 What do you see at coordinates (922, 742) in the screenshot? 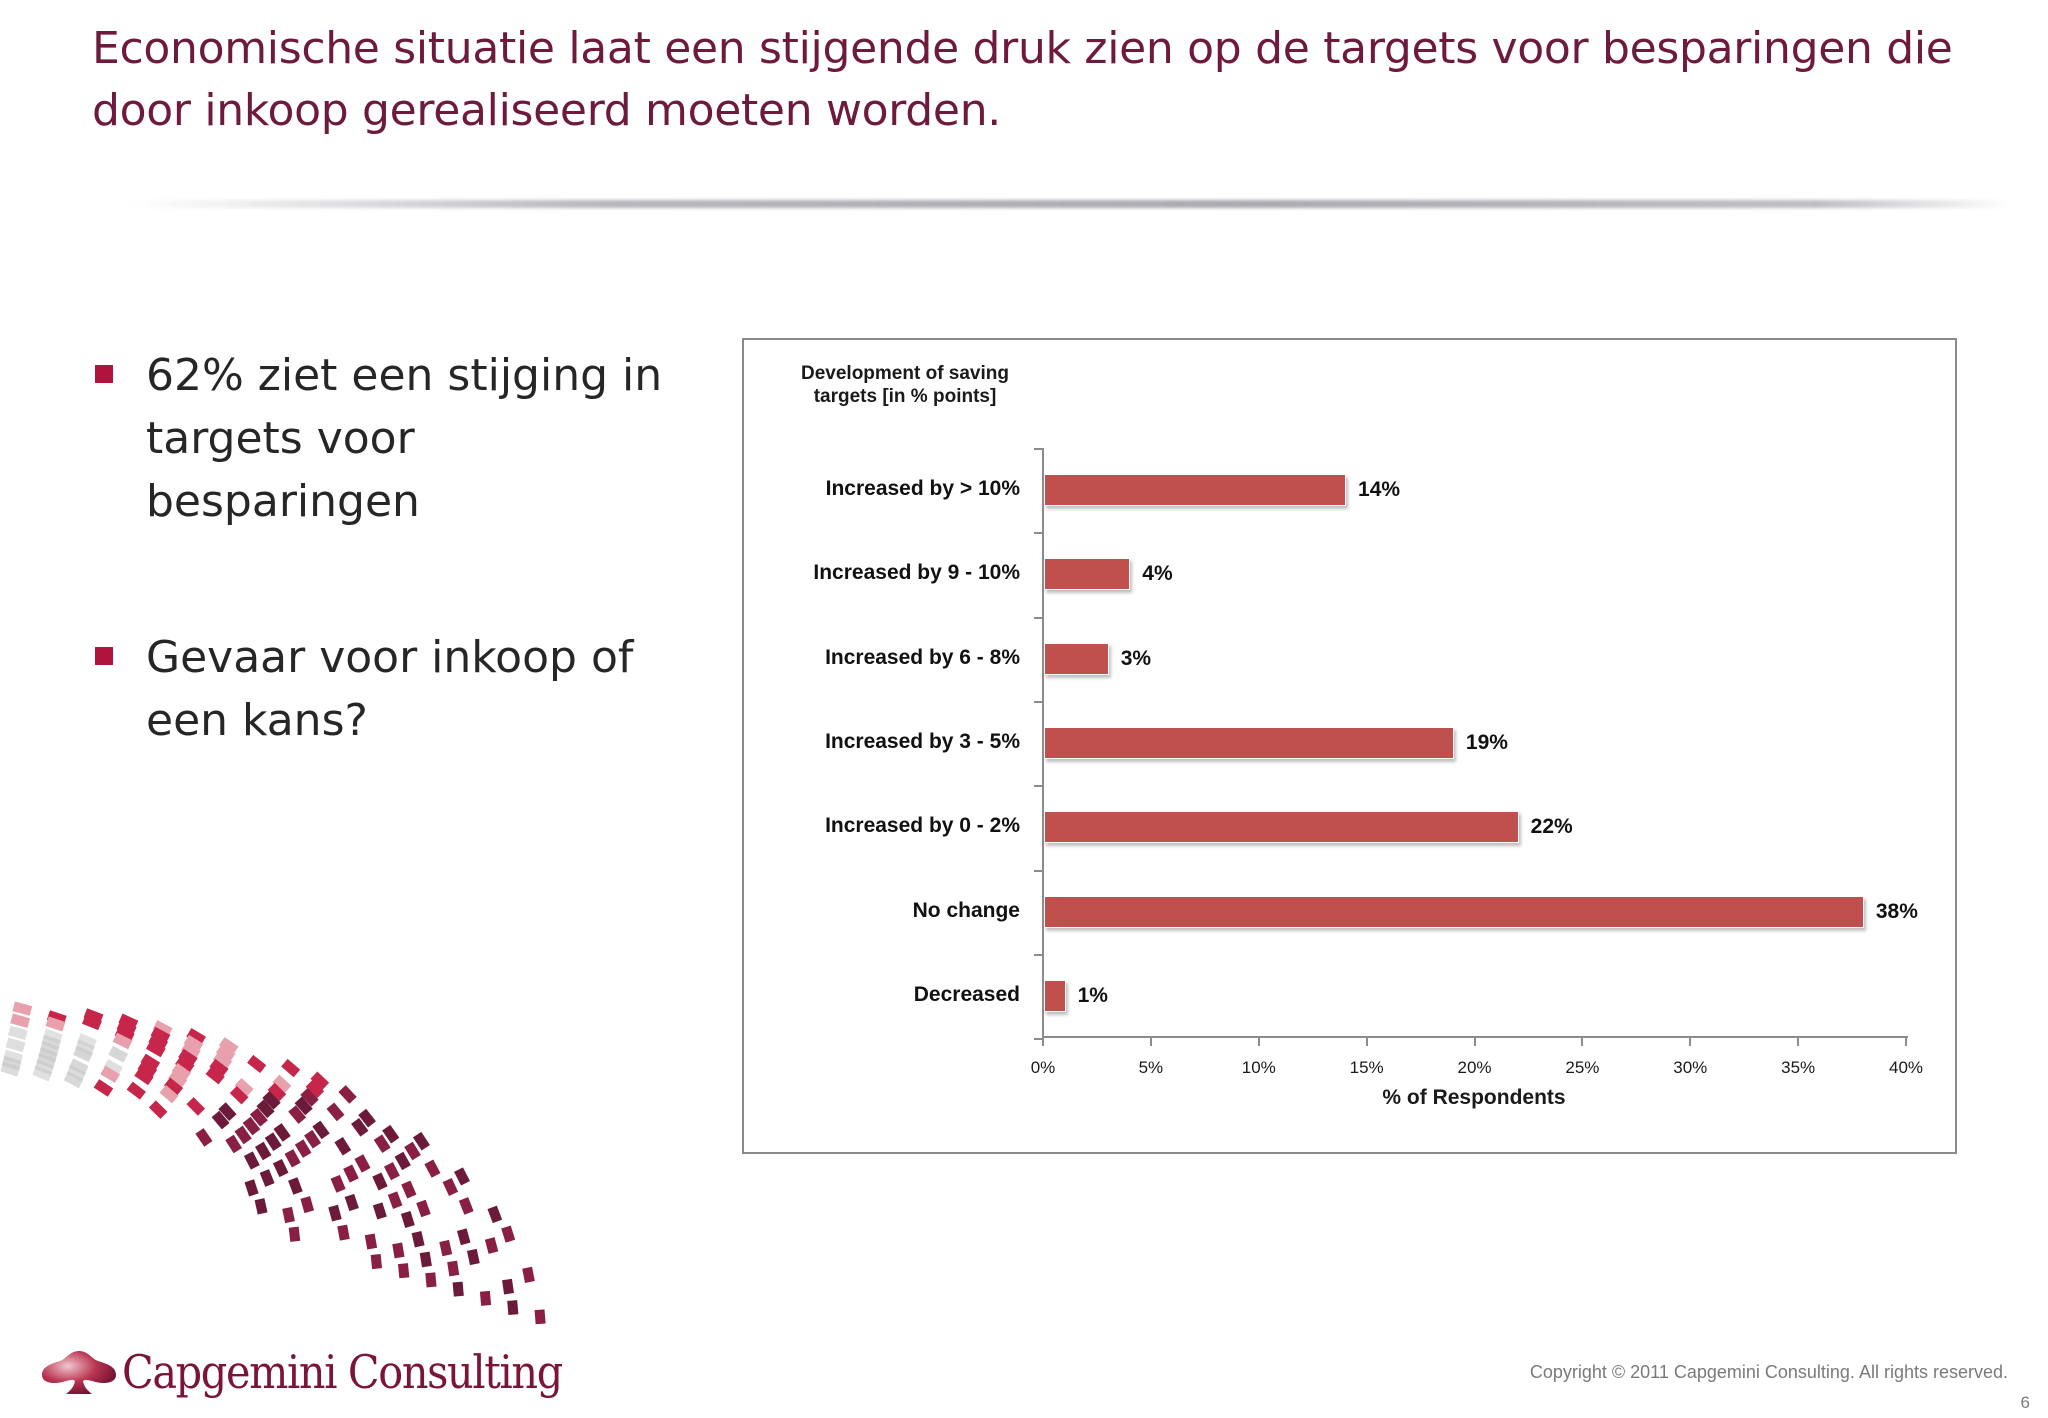
I see `category-label: Increased by 3 - 5%` at bounding box center [922, 742].